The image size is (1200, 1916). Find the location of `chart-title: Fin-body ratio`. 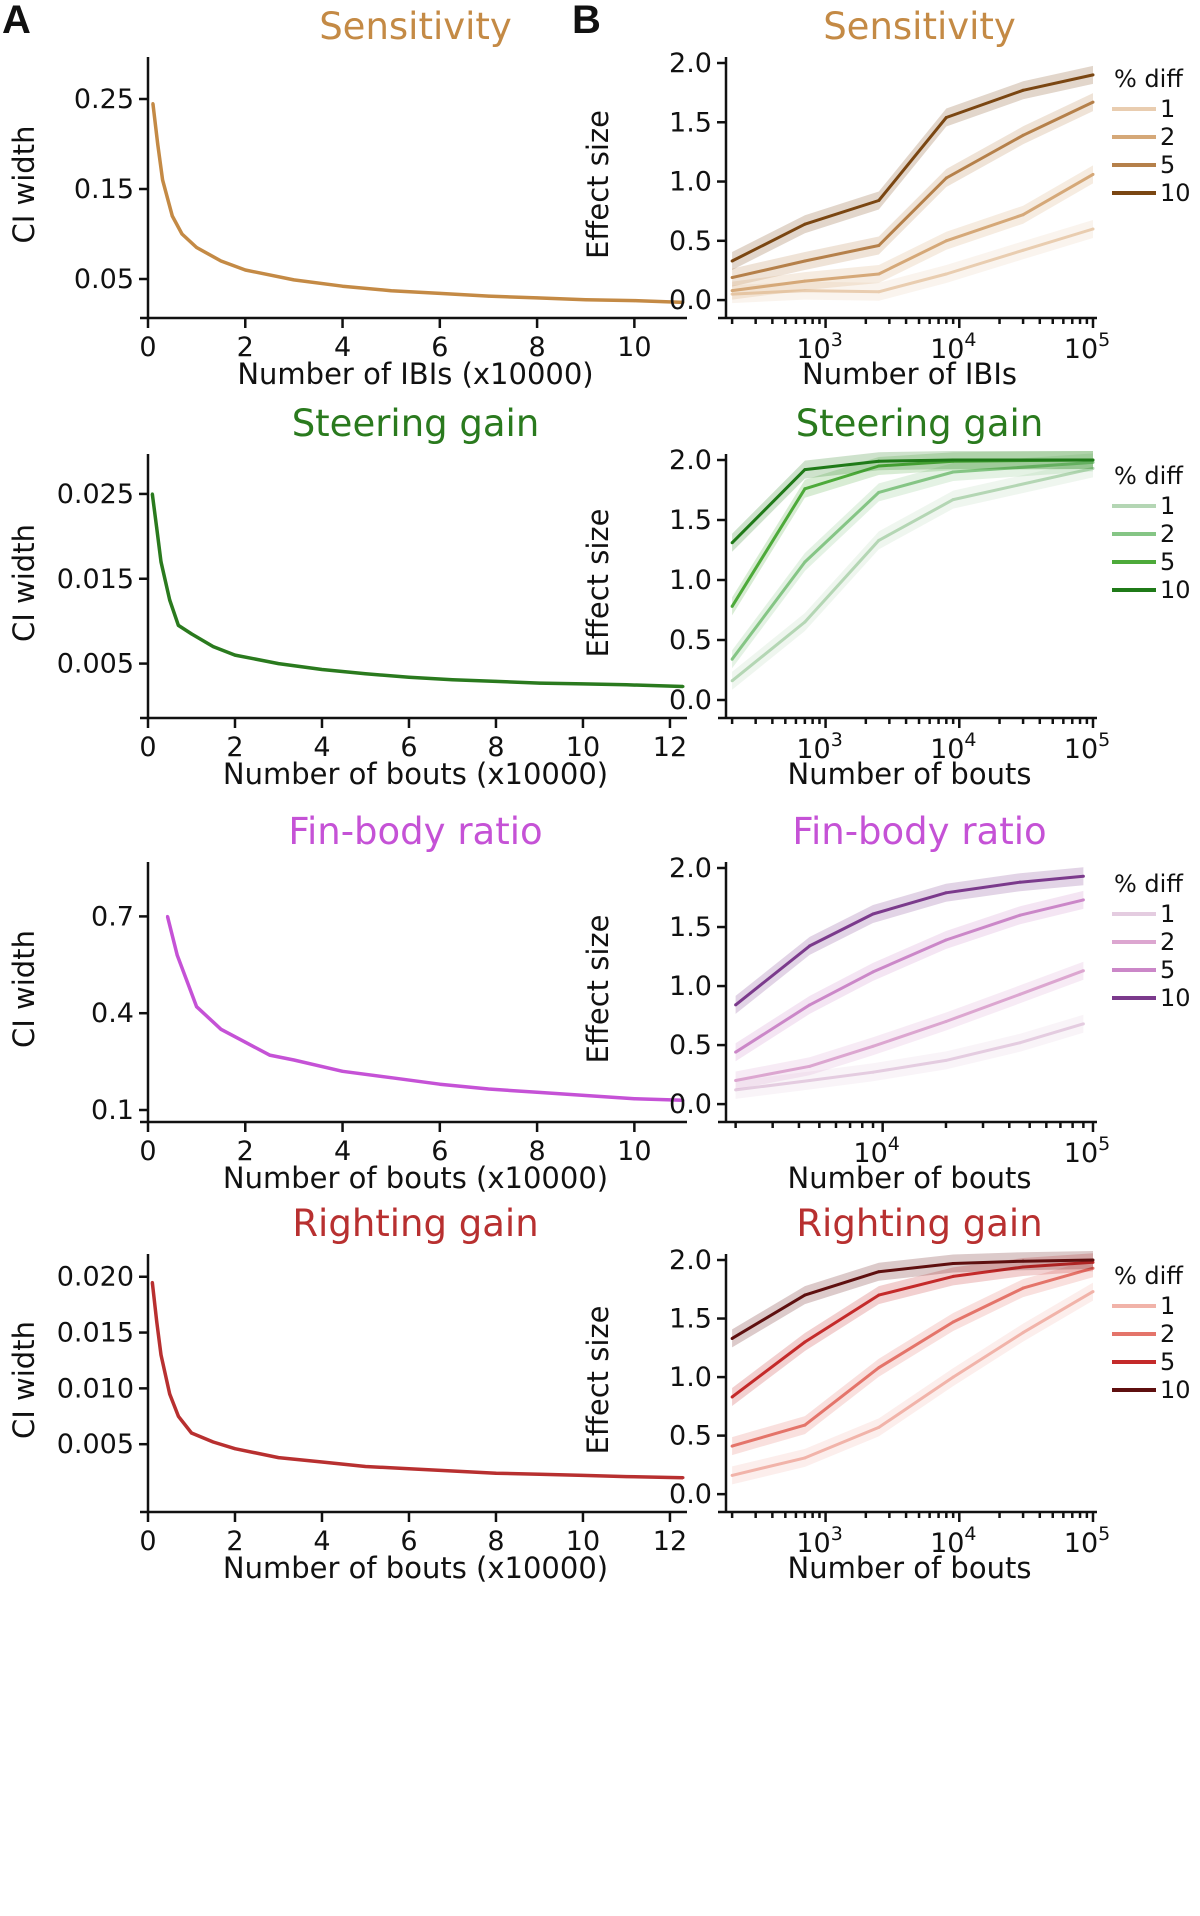

chart-title: Fin-body ratio is located at coordinates (919, 831).